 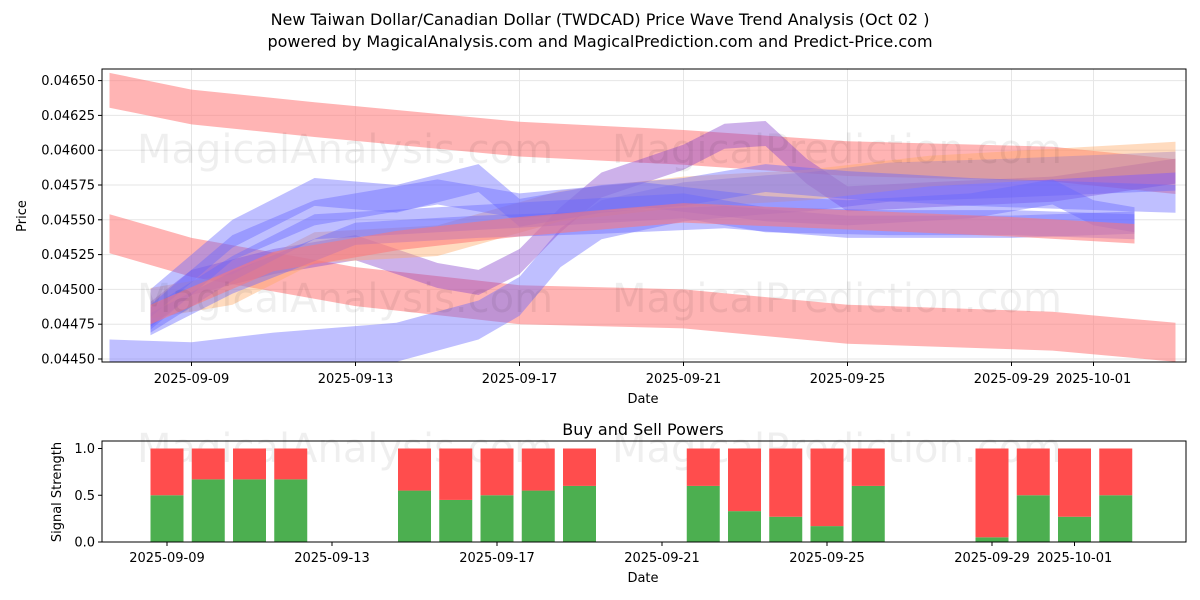 What do you see at coordinates (68, 220) in the screenshot?
I see `price-y-tick-label: 0.04550` at bounding box center [68, 220].